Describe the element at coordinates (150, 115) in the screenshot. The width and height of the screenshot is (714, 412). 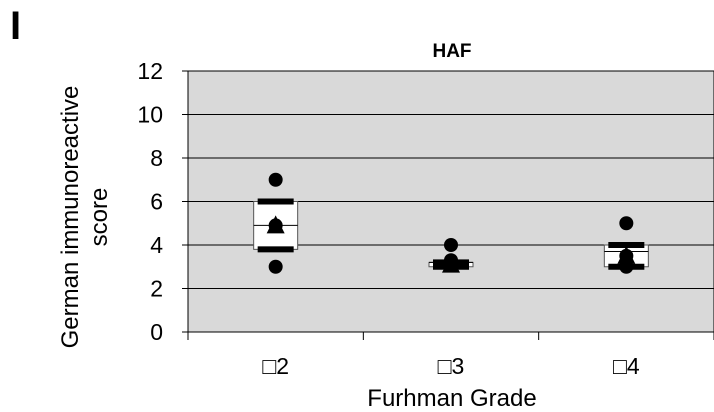
I see `y-tick-label: 10` at that location.